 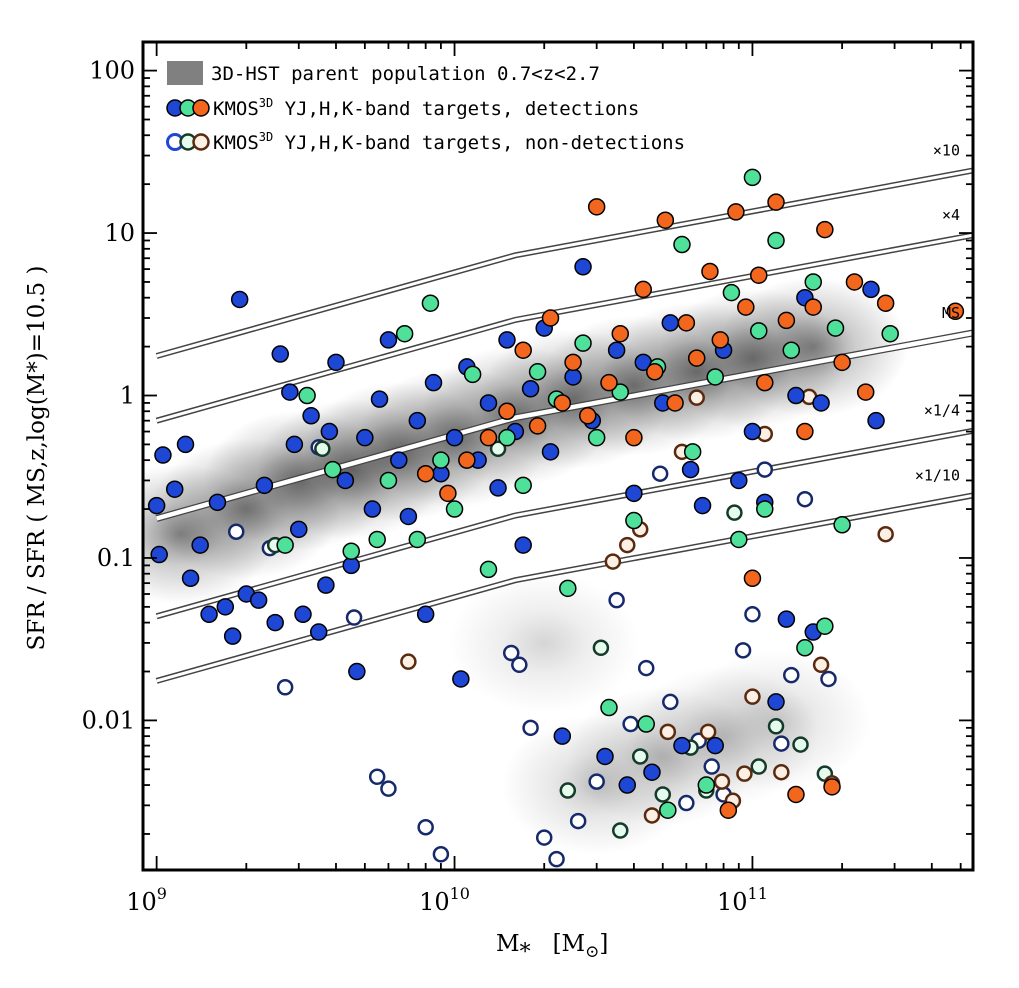 I want to click on legend-detection-markers, so click(x=188, y=108).